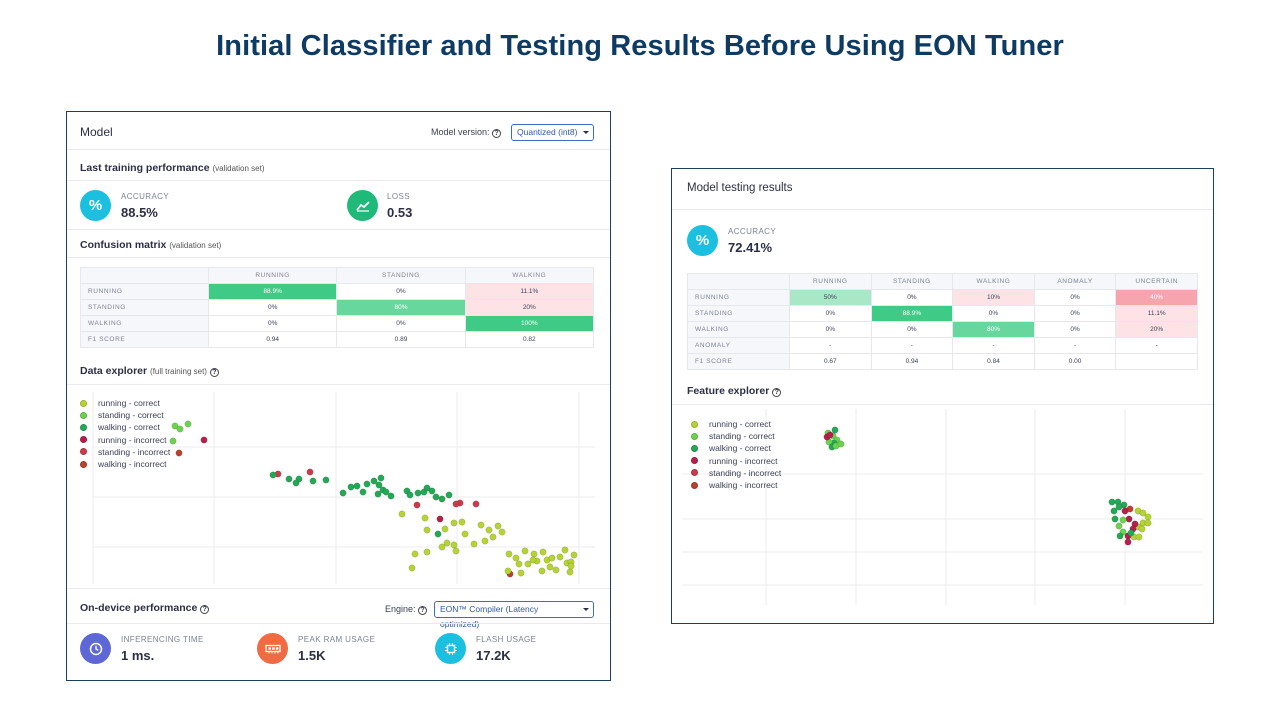  Describe the element at coordinates (552, 132) in the screenshot. I see `model-version-select: Quantized (int8)` at that location.